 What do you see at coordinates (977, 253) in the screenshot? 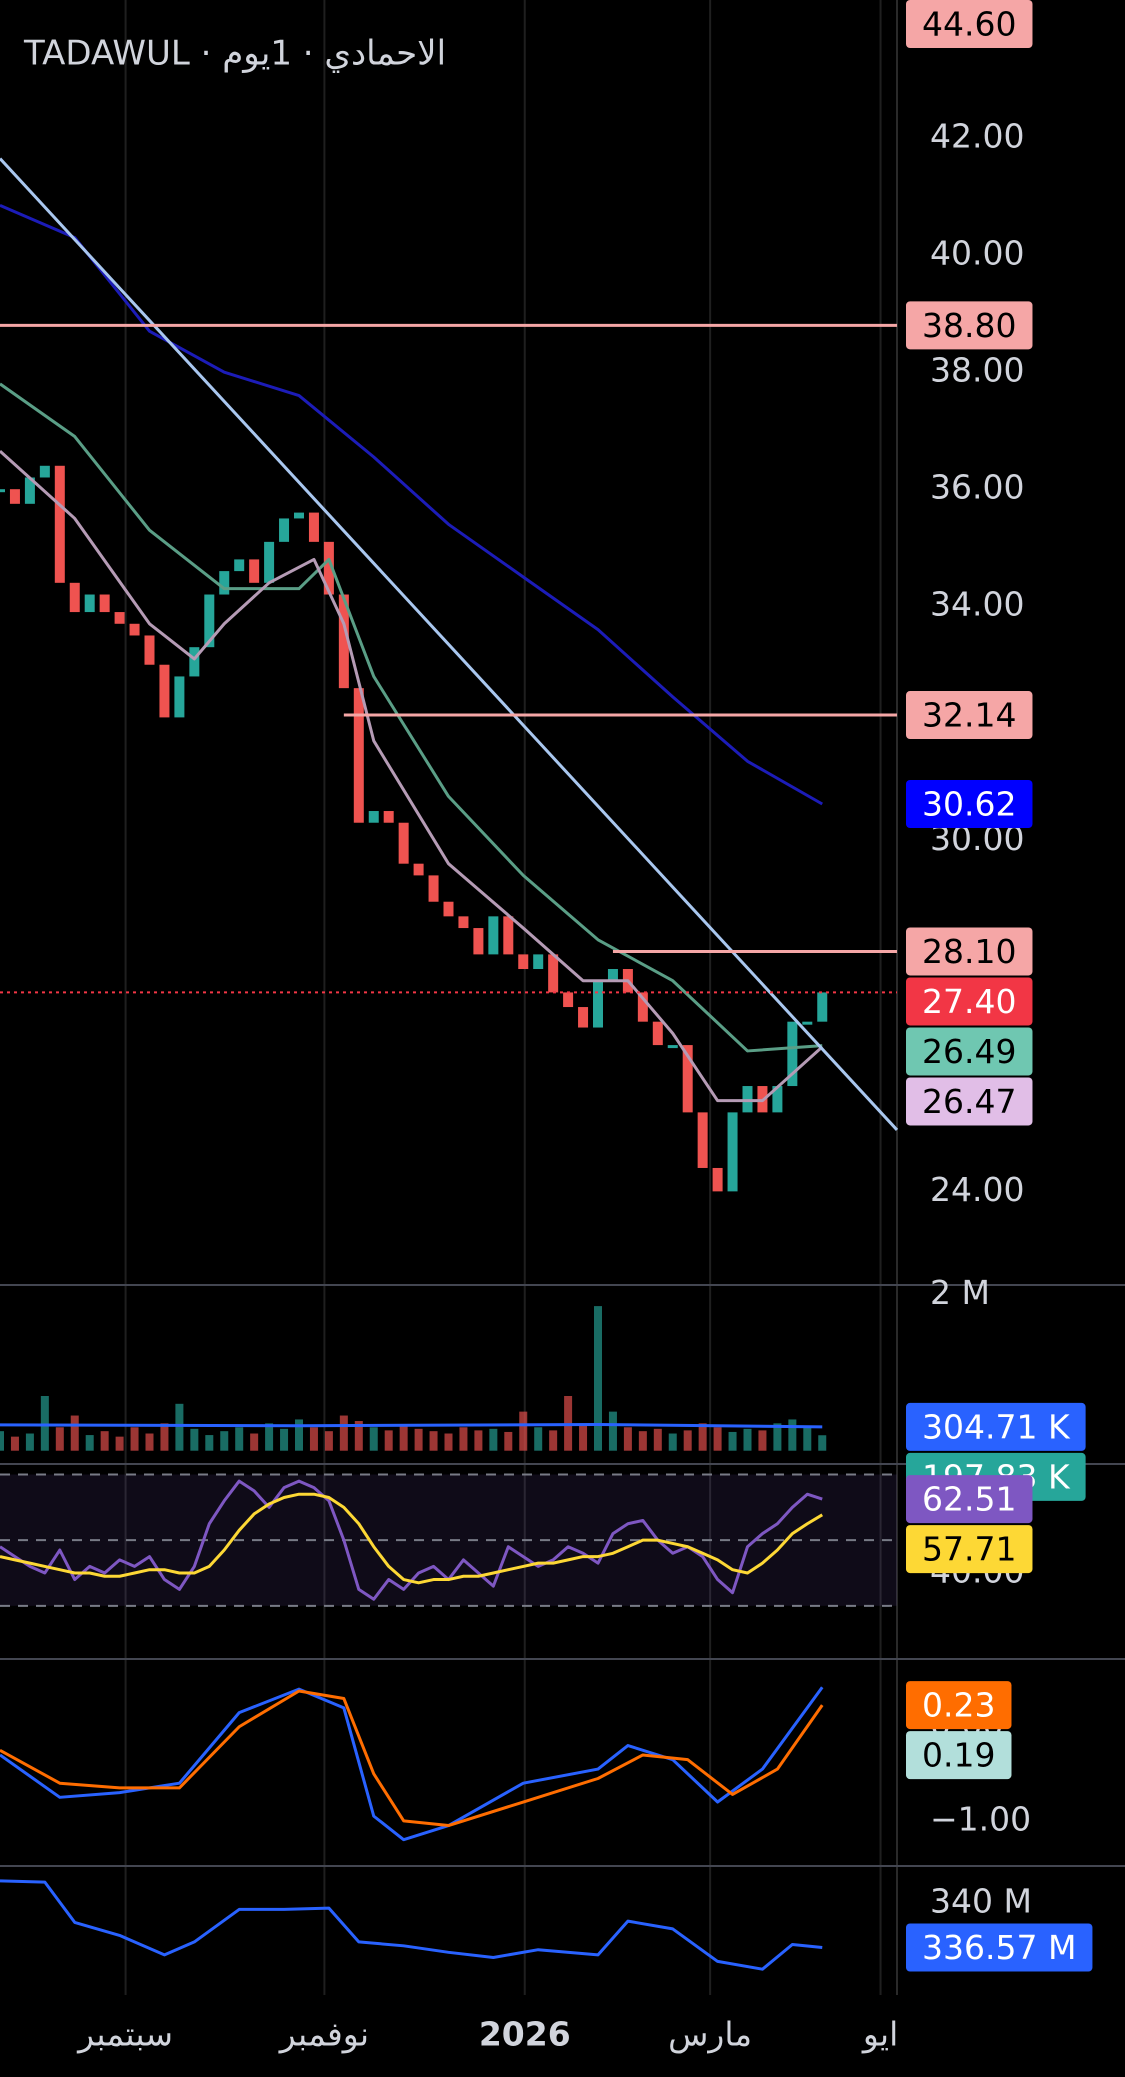
I see `y-tick-label: 40.00` at bounding box center [977, 253].